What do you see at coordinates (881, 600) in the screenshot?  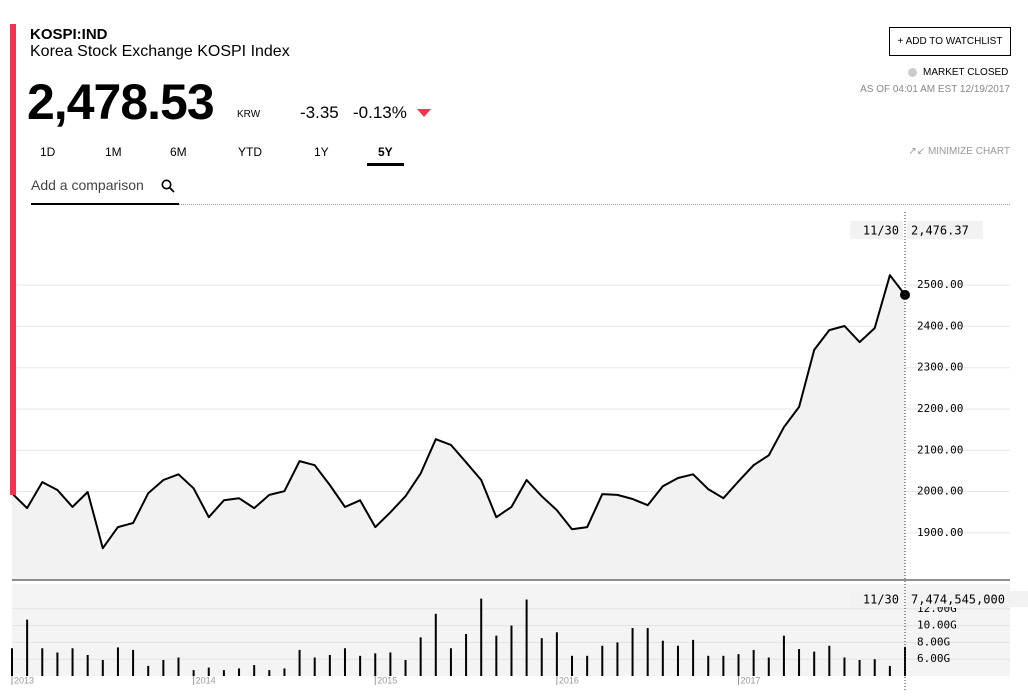 I see `crosshair-date: 11/30` at bounding box center [881, 600].